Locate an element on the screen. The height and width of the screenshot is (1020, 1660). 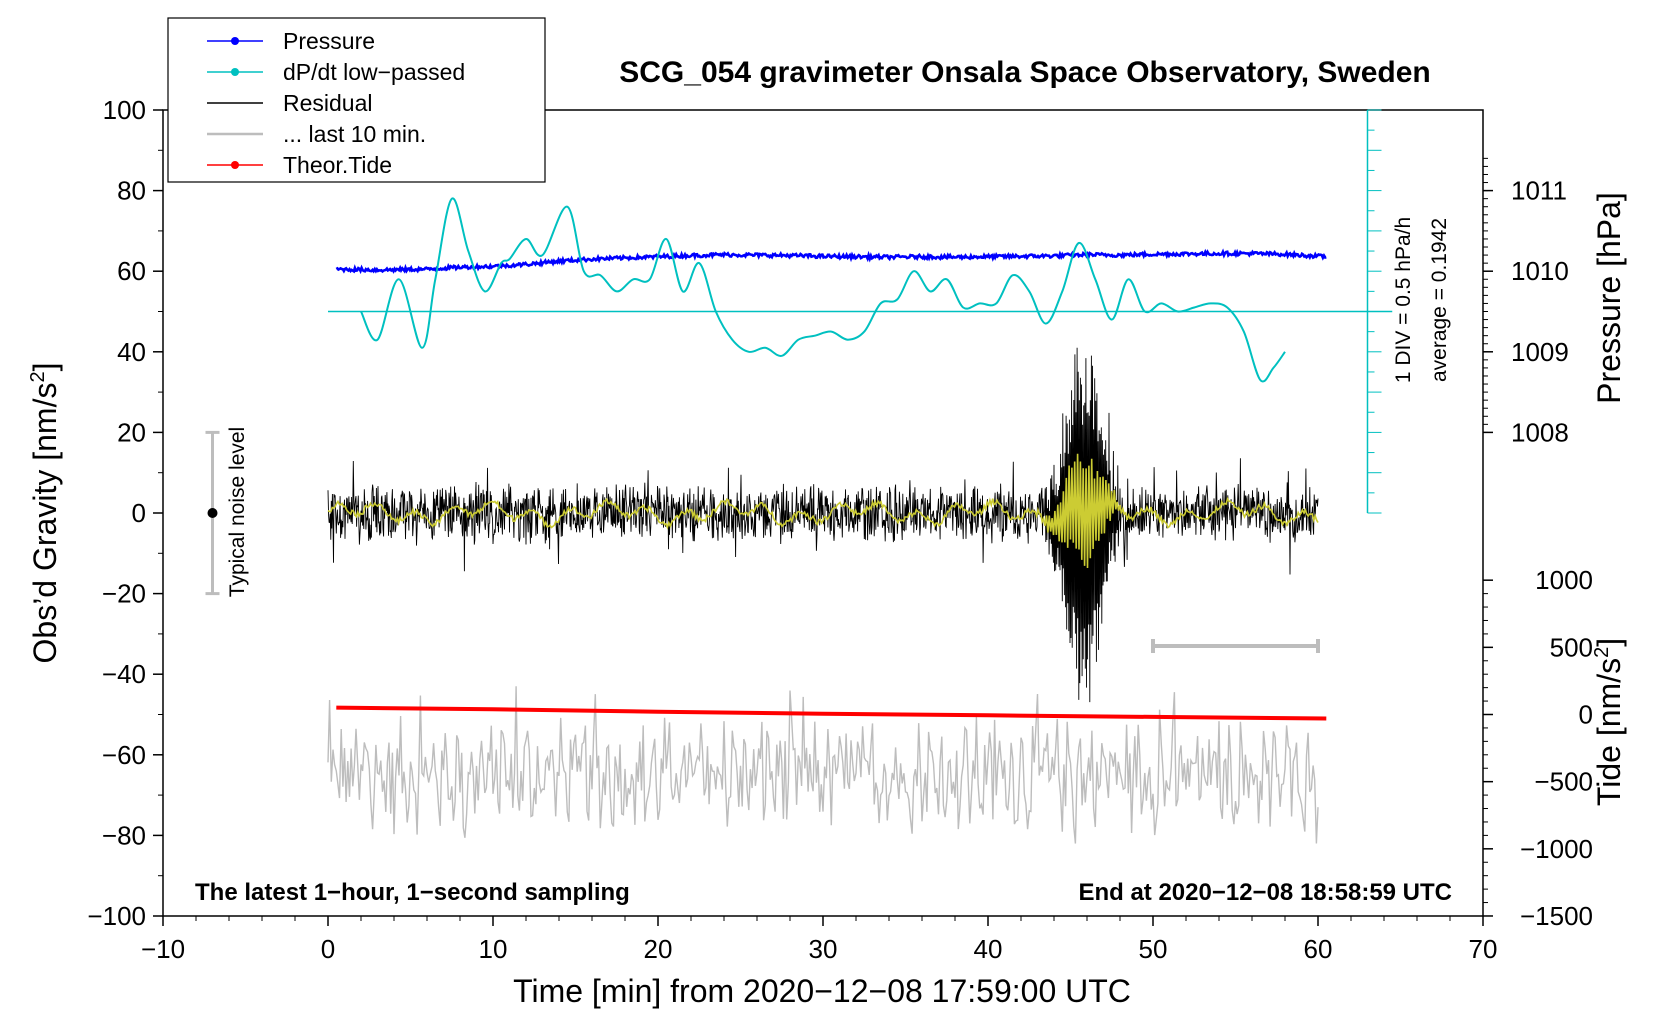
tide-tick-label: 1000 is located at coordinates (1564, 580).